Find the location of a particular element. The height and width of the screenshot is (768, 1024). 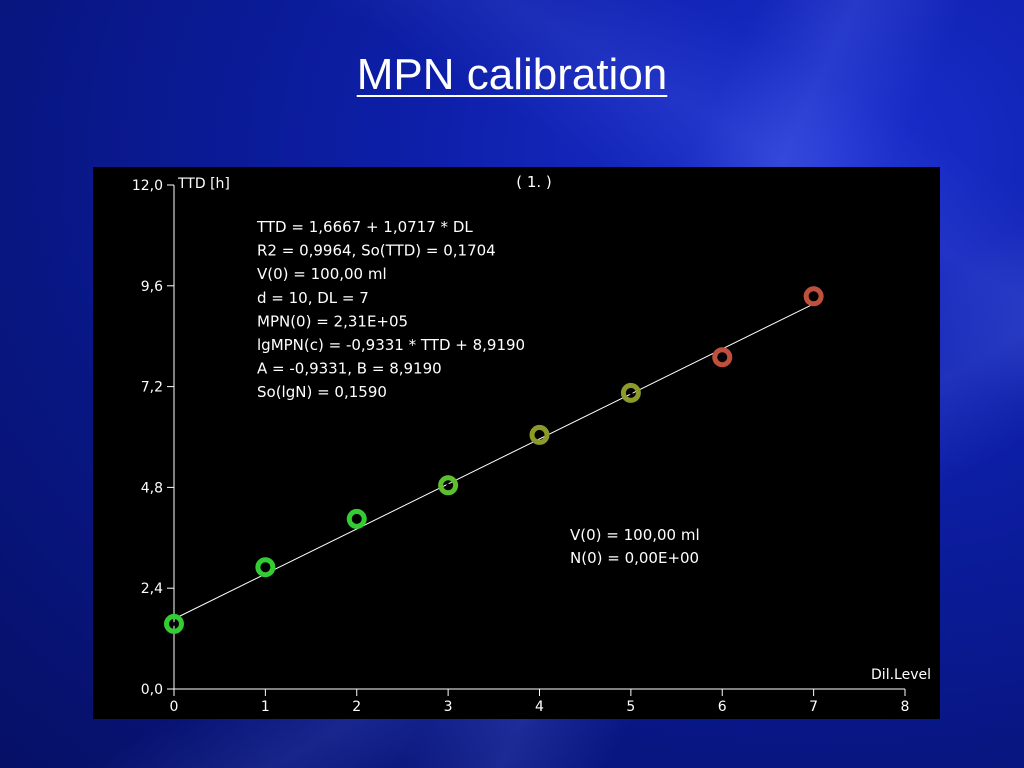

slide-title: MPN calibration is located at coordinates (512, 74).